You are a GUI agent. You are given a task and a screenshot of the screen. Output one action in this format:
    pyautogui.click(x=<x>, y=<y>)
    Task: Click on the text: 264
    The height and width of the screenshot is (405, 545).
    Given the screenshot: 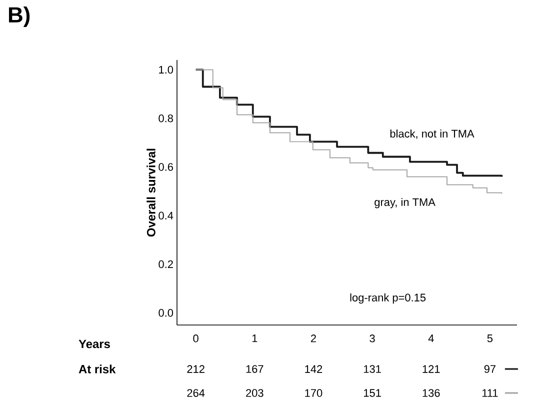 What is the action you would take?
    pyautogui.click(x=196, y=393)
    